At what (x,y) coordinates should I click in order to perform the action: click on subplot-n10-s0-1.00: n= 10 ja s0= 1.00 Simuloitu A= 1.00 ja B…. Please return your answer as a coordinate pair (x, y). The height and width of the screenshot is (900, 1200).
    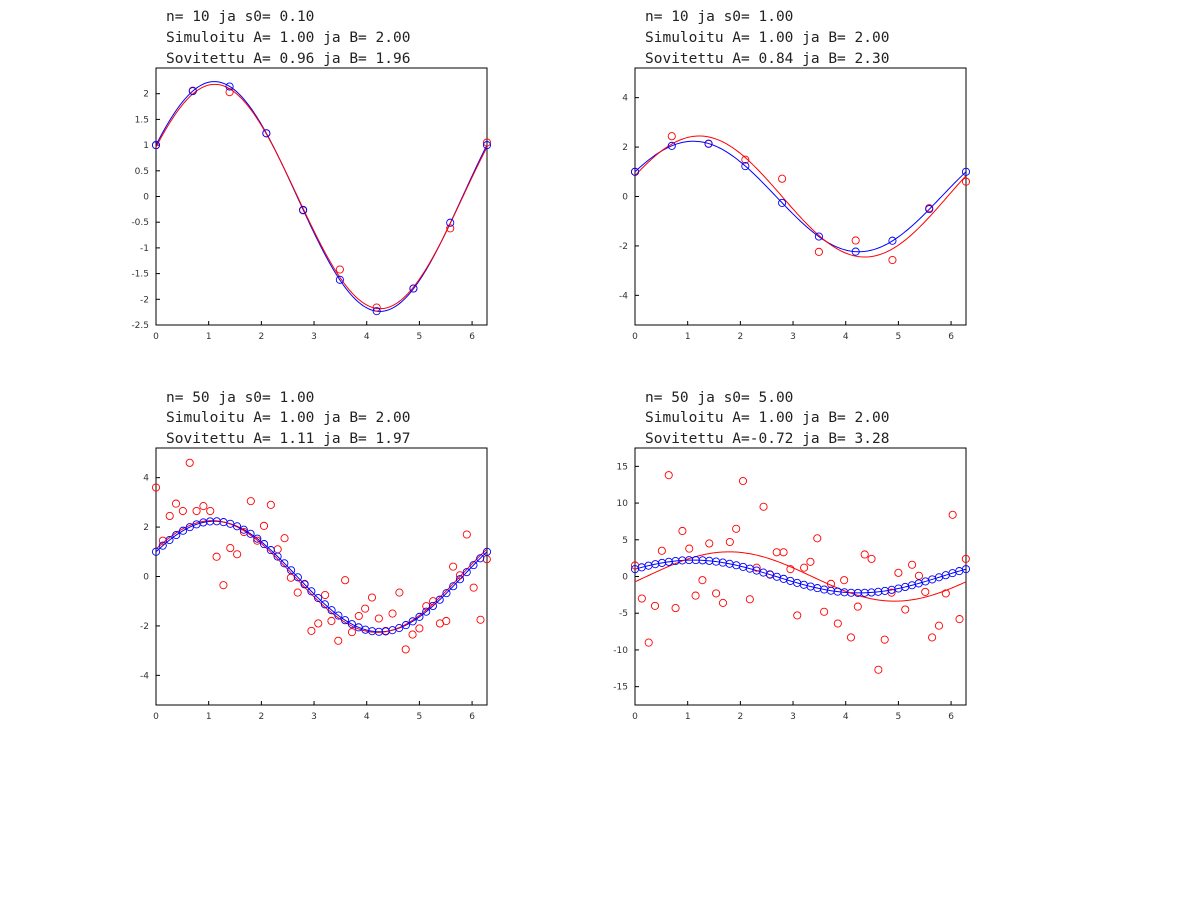
    Looking at the image, I should click on (795, 175).